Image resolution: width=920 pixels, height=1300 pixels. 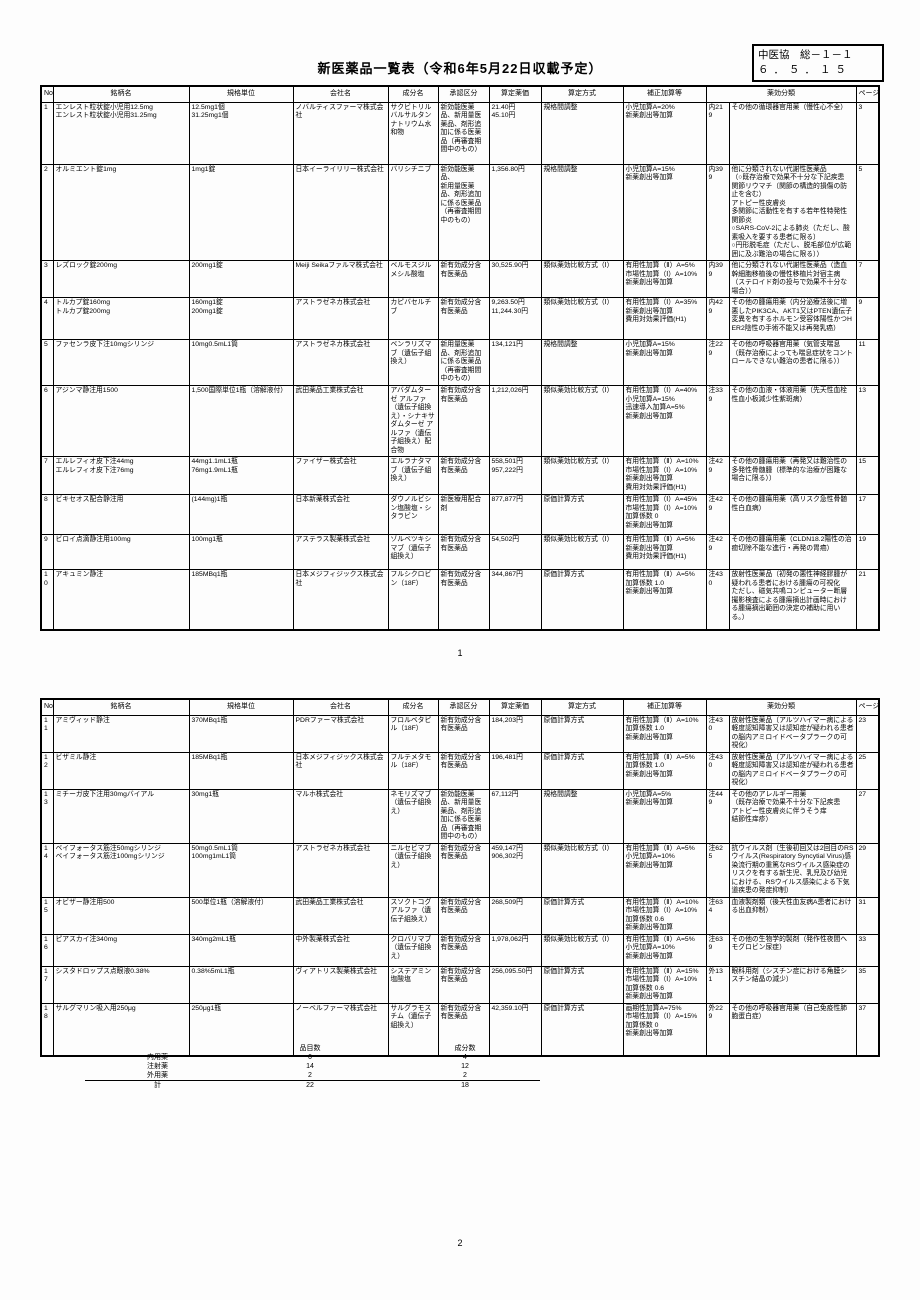 What do you see at coordinates (867, 1029) in the screenshot?
I see `cell-page: 37` at bounding box center [867, 1029].